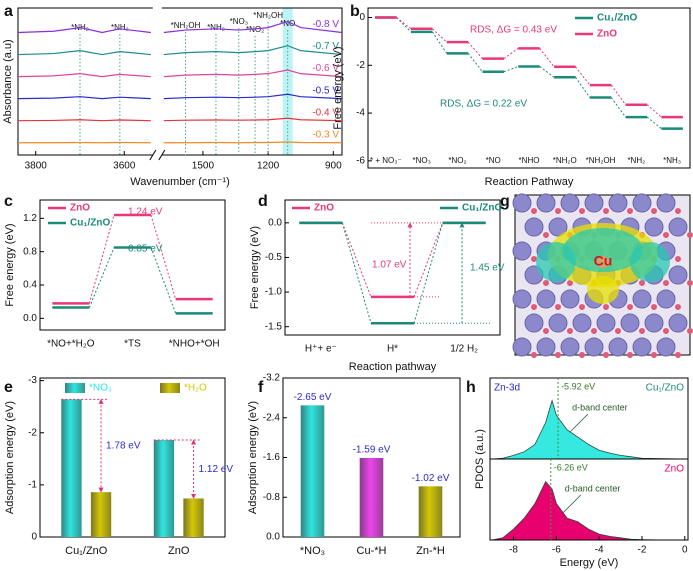 The height and width of the screenshot is (571, 693). I want to click on annotation: 1.78 eV, so click(123, 445).